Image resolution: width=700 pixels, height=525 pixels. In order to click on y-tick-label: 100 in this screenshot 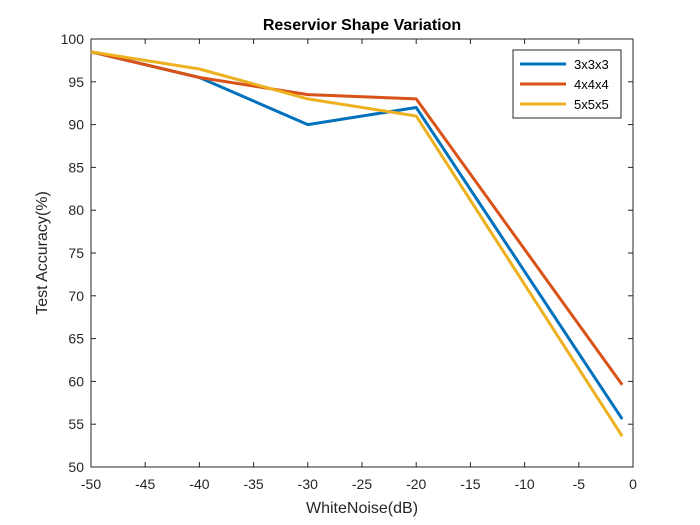, I will do `click(73, 39)`.